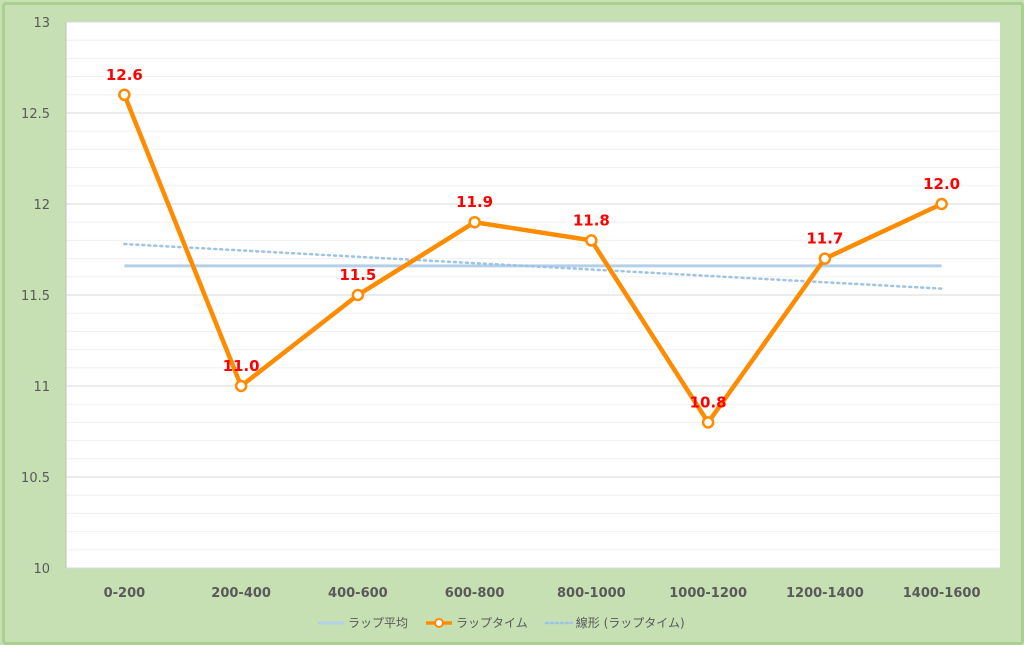 The image size is (1024, 645). Describe the element at coordinates (41, 23) in the screenshot. I see `y-tick-label: 13` at that location.